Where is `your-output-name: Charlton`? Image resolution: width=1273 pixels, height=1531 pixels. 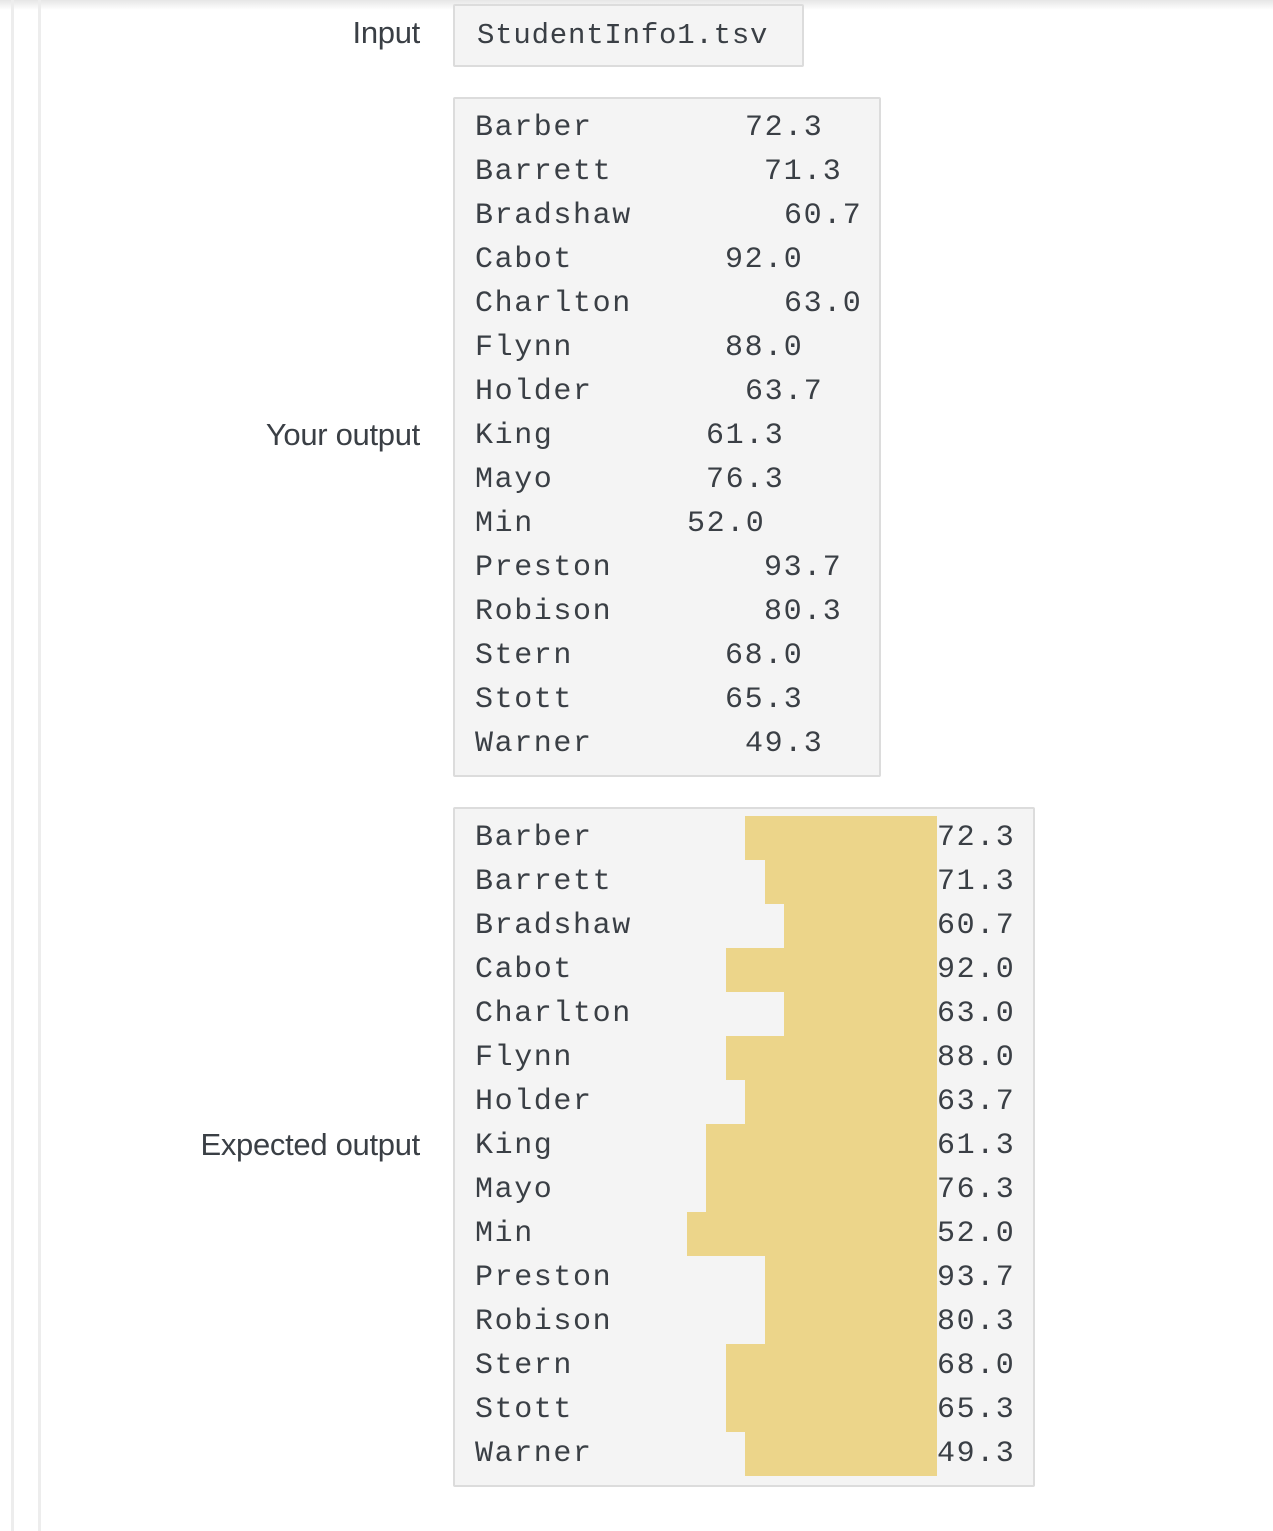
your-output-name: Charlton is located at coordinates (553, 304).